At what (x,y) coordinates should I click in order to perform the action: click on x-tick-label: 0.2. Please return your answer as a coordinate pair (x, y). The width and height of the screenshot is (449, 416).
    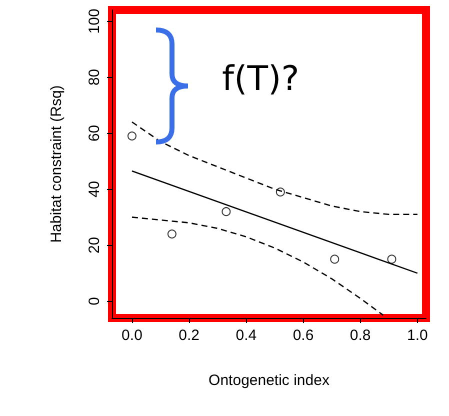
    Looking at the image, I should click on (189, 335).